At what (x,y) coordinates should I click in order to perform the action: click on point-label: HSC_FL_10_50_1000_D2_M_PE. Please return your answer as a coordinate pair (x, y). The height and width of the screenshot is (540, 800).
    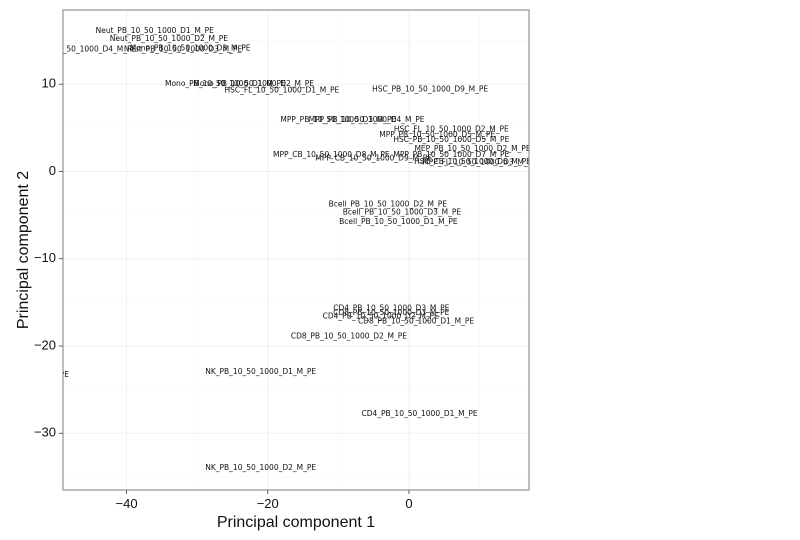
    Looking at the image, I should click on (451, 129).